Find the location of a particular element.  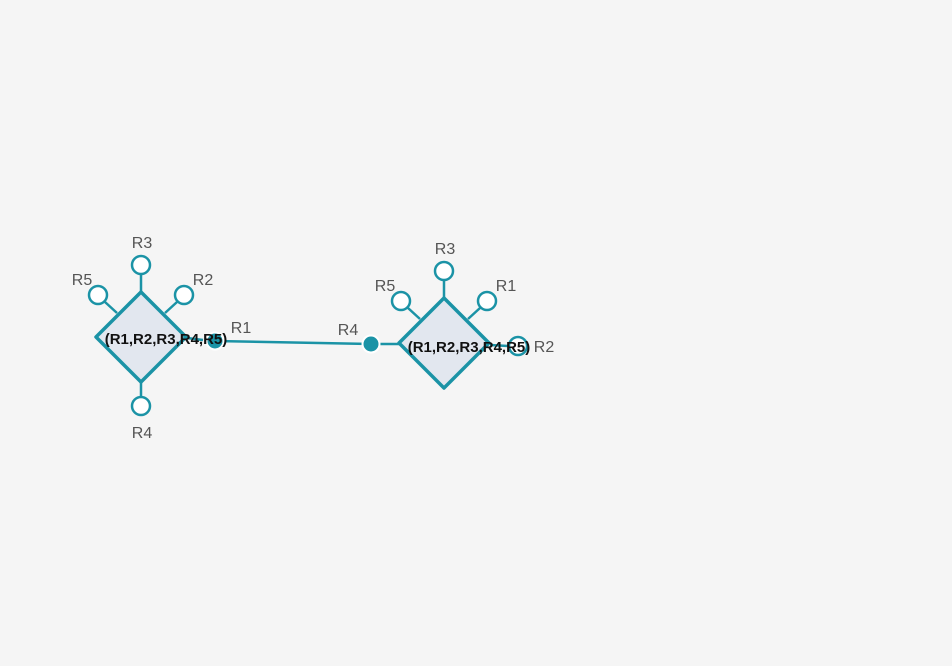

node-left: R3 R2 R1 R4 R5 (R1,R2,R3,R4,R5) is located at coordinates (162, 338).